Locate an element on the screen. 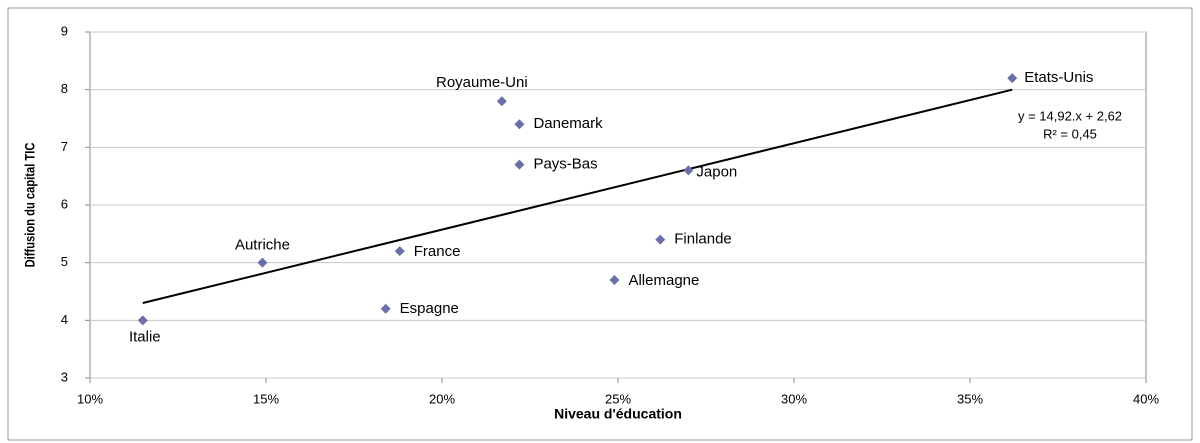  point-label: Italie is located at coordinates (145, 336).